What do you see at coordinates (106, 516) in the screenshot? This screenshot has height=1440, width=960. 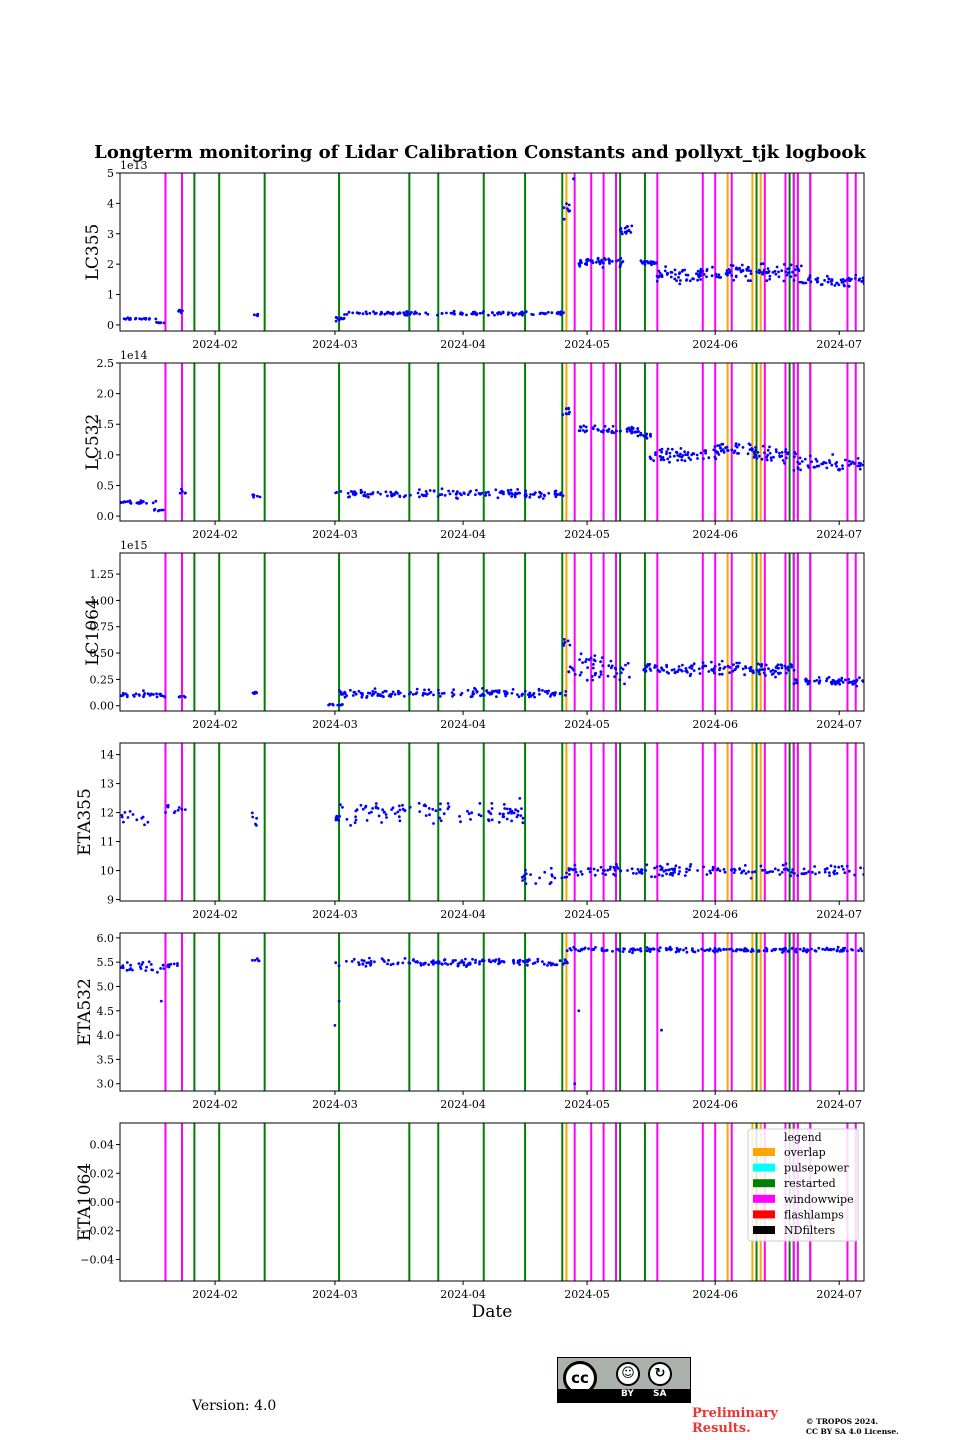 I see `y-tick-label: 0.0` at bounding box center [106, 516].